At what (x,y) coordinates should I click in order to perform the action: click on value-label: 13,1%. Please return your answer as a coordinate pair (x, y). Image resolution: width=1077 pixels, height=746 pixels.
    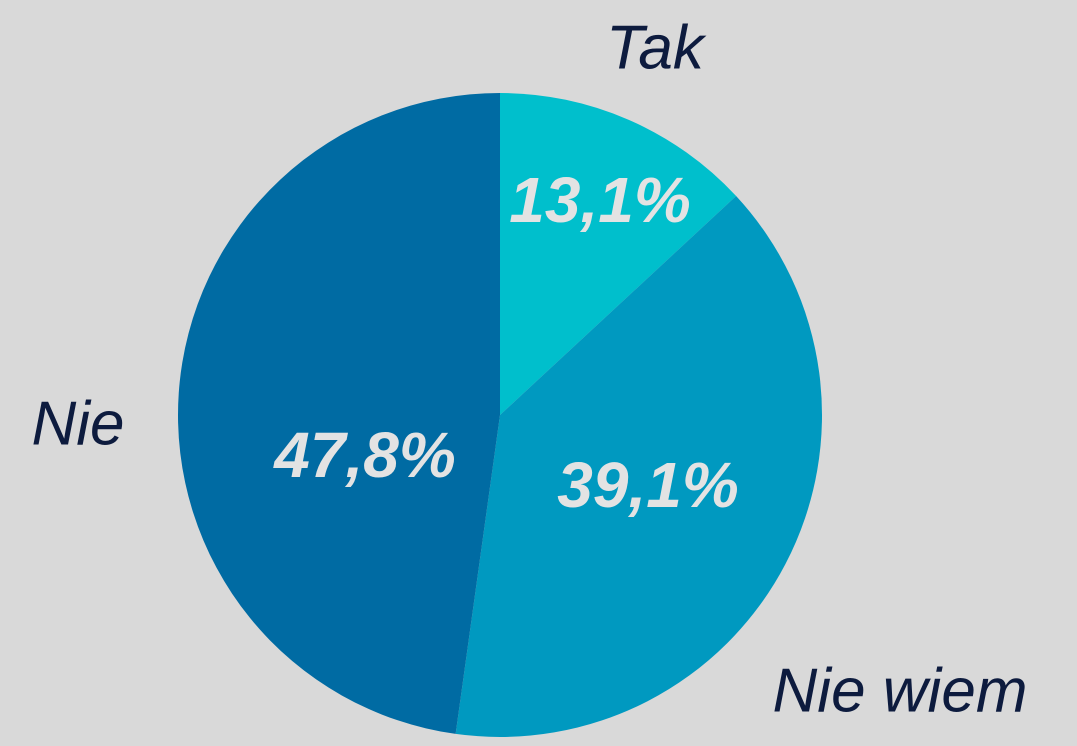
    Looking at the image, I should click on (599, 200).